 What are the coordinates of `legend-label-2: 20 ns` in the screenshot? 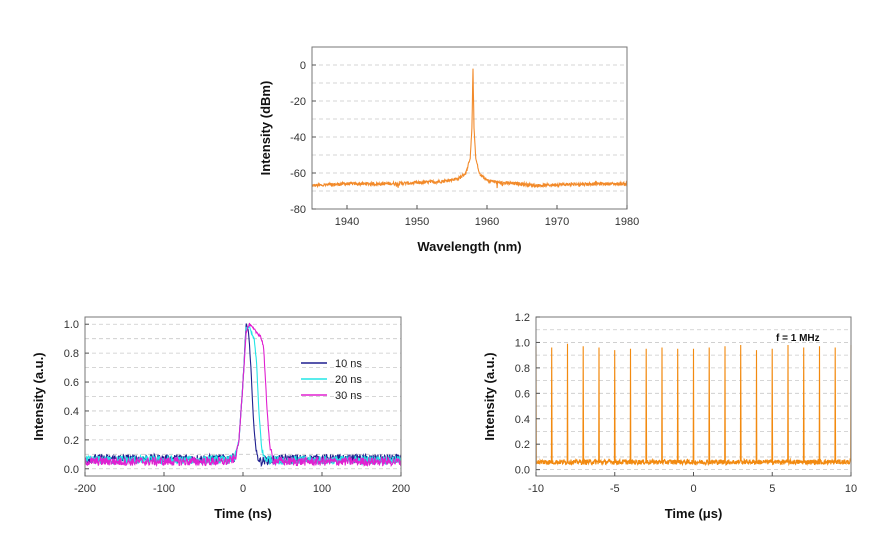 It's located at (348, 380).